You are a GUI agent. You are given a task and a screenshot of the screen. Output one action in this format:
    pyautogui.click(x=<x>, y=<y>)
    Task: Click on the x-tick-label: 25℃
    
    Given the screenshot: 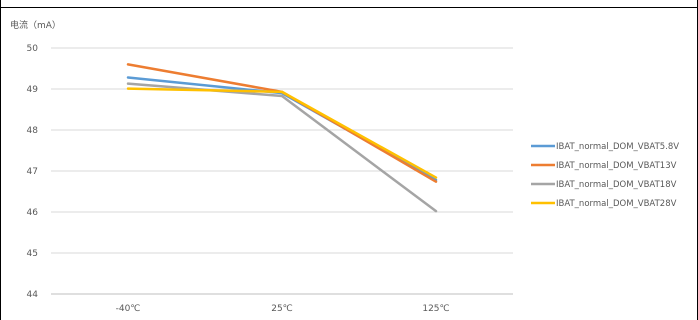 What is the action you would take?
    pyautogui.click(x=282, y=309)
    